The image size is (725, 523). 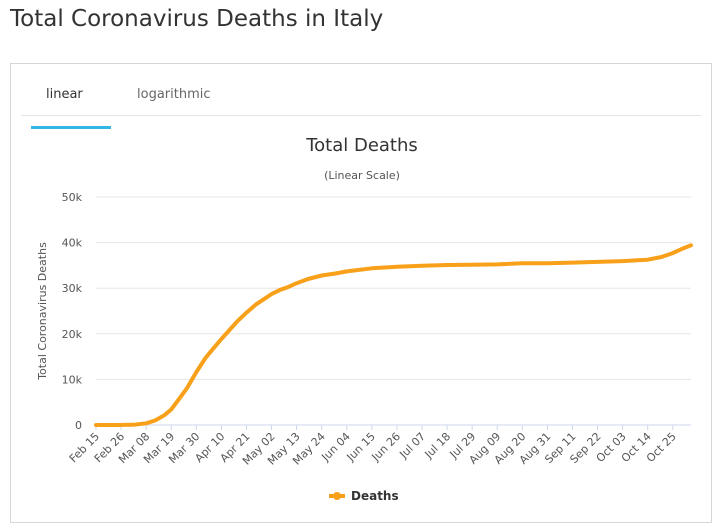 I want to click on y-tick-label: 50k, so click(x=72, y=197).